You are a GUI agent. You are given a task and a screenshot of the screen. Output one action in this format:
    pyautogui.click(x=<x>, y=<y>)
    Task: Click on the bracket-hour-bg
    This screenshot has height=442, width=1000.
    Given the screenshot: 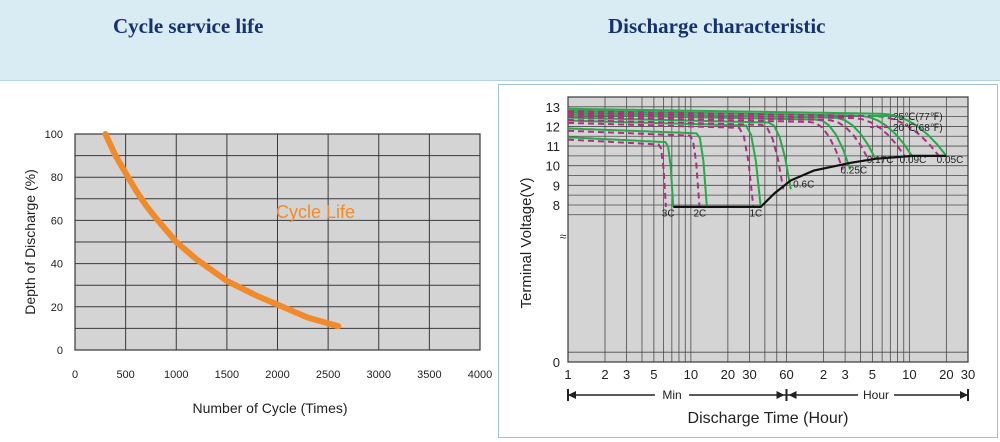 What is the action you would take?
    pyautogui.click(x=876, y=395)
    